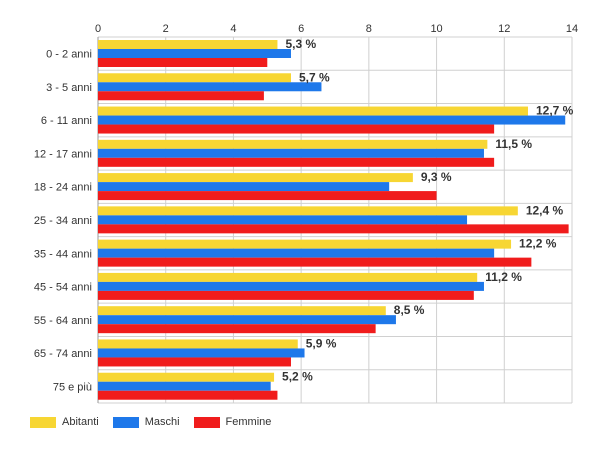  I want to click on y-tick-label: 0 - 2 anni, so click(69, 55).